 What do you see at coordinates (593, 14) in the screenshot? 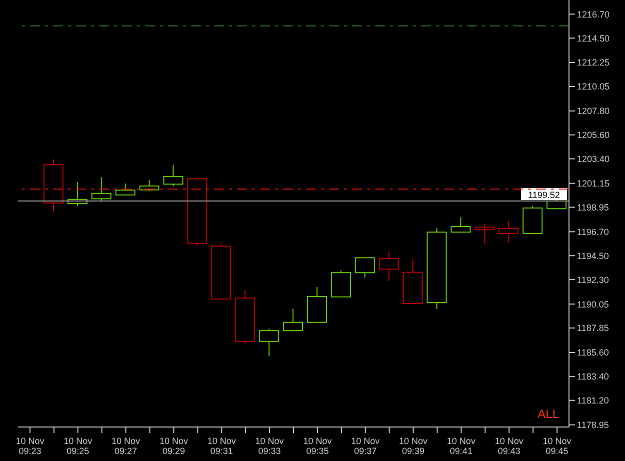
I see `y-tick-label: 1216.70` at bounding box center [593, 14].